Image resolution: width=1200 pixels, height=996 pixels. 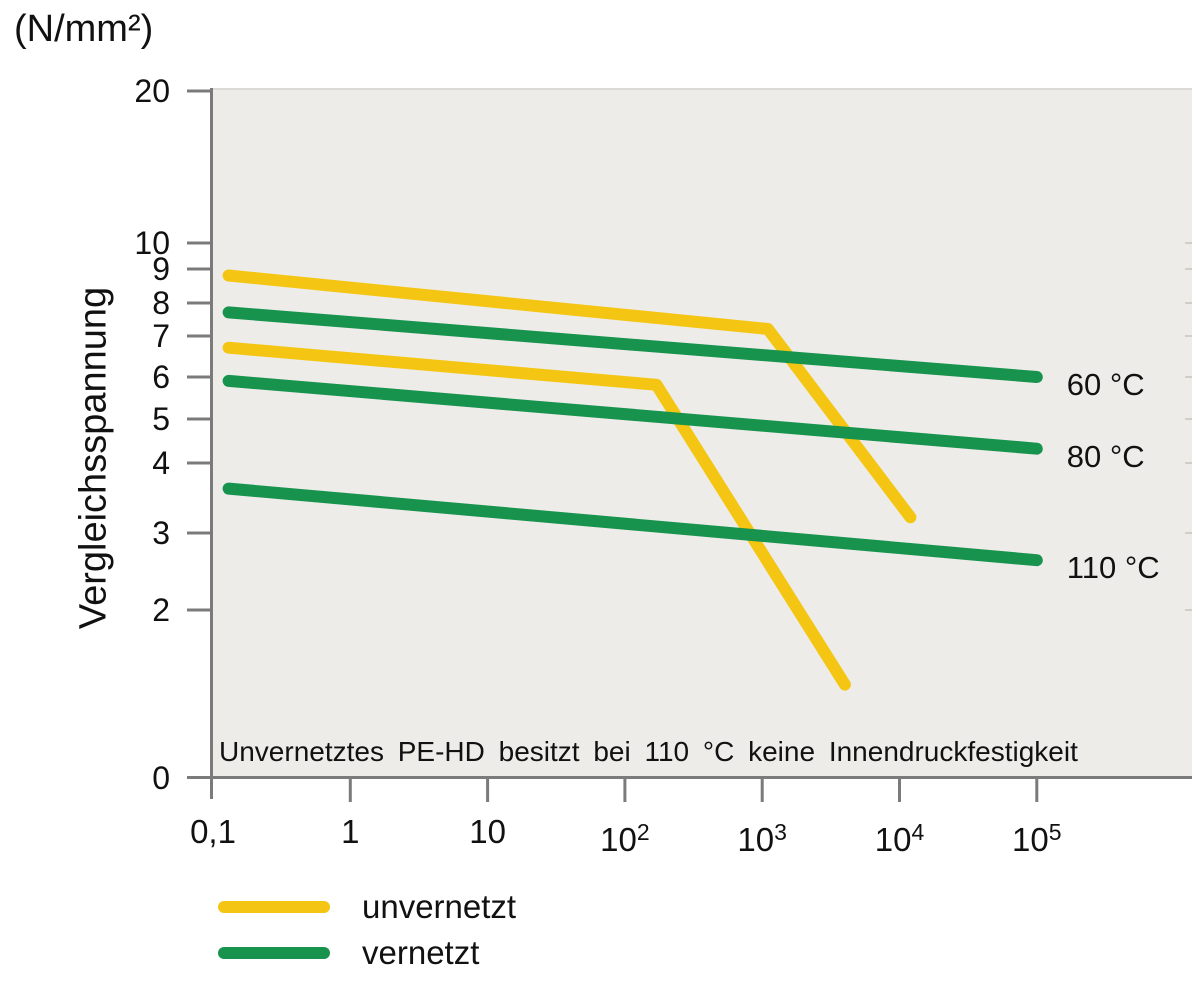 What do you see at coordinates (161, 336) in the screenshot?
I see `y-tick-label: 7` at bounding box center [161, 336].